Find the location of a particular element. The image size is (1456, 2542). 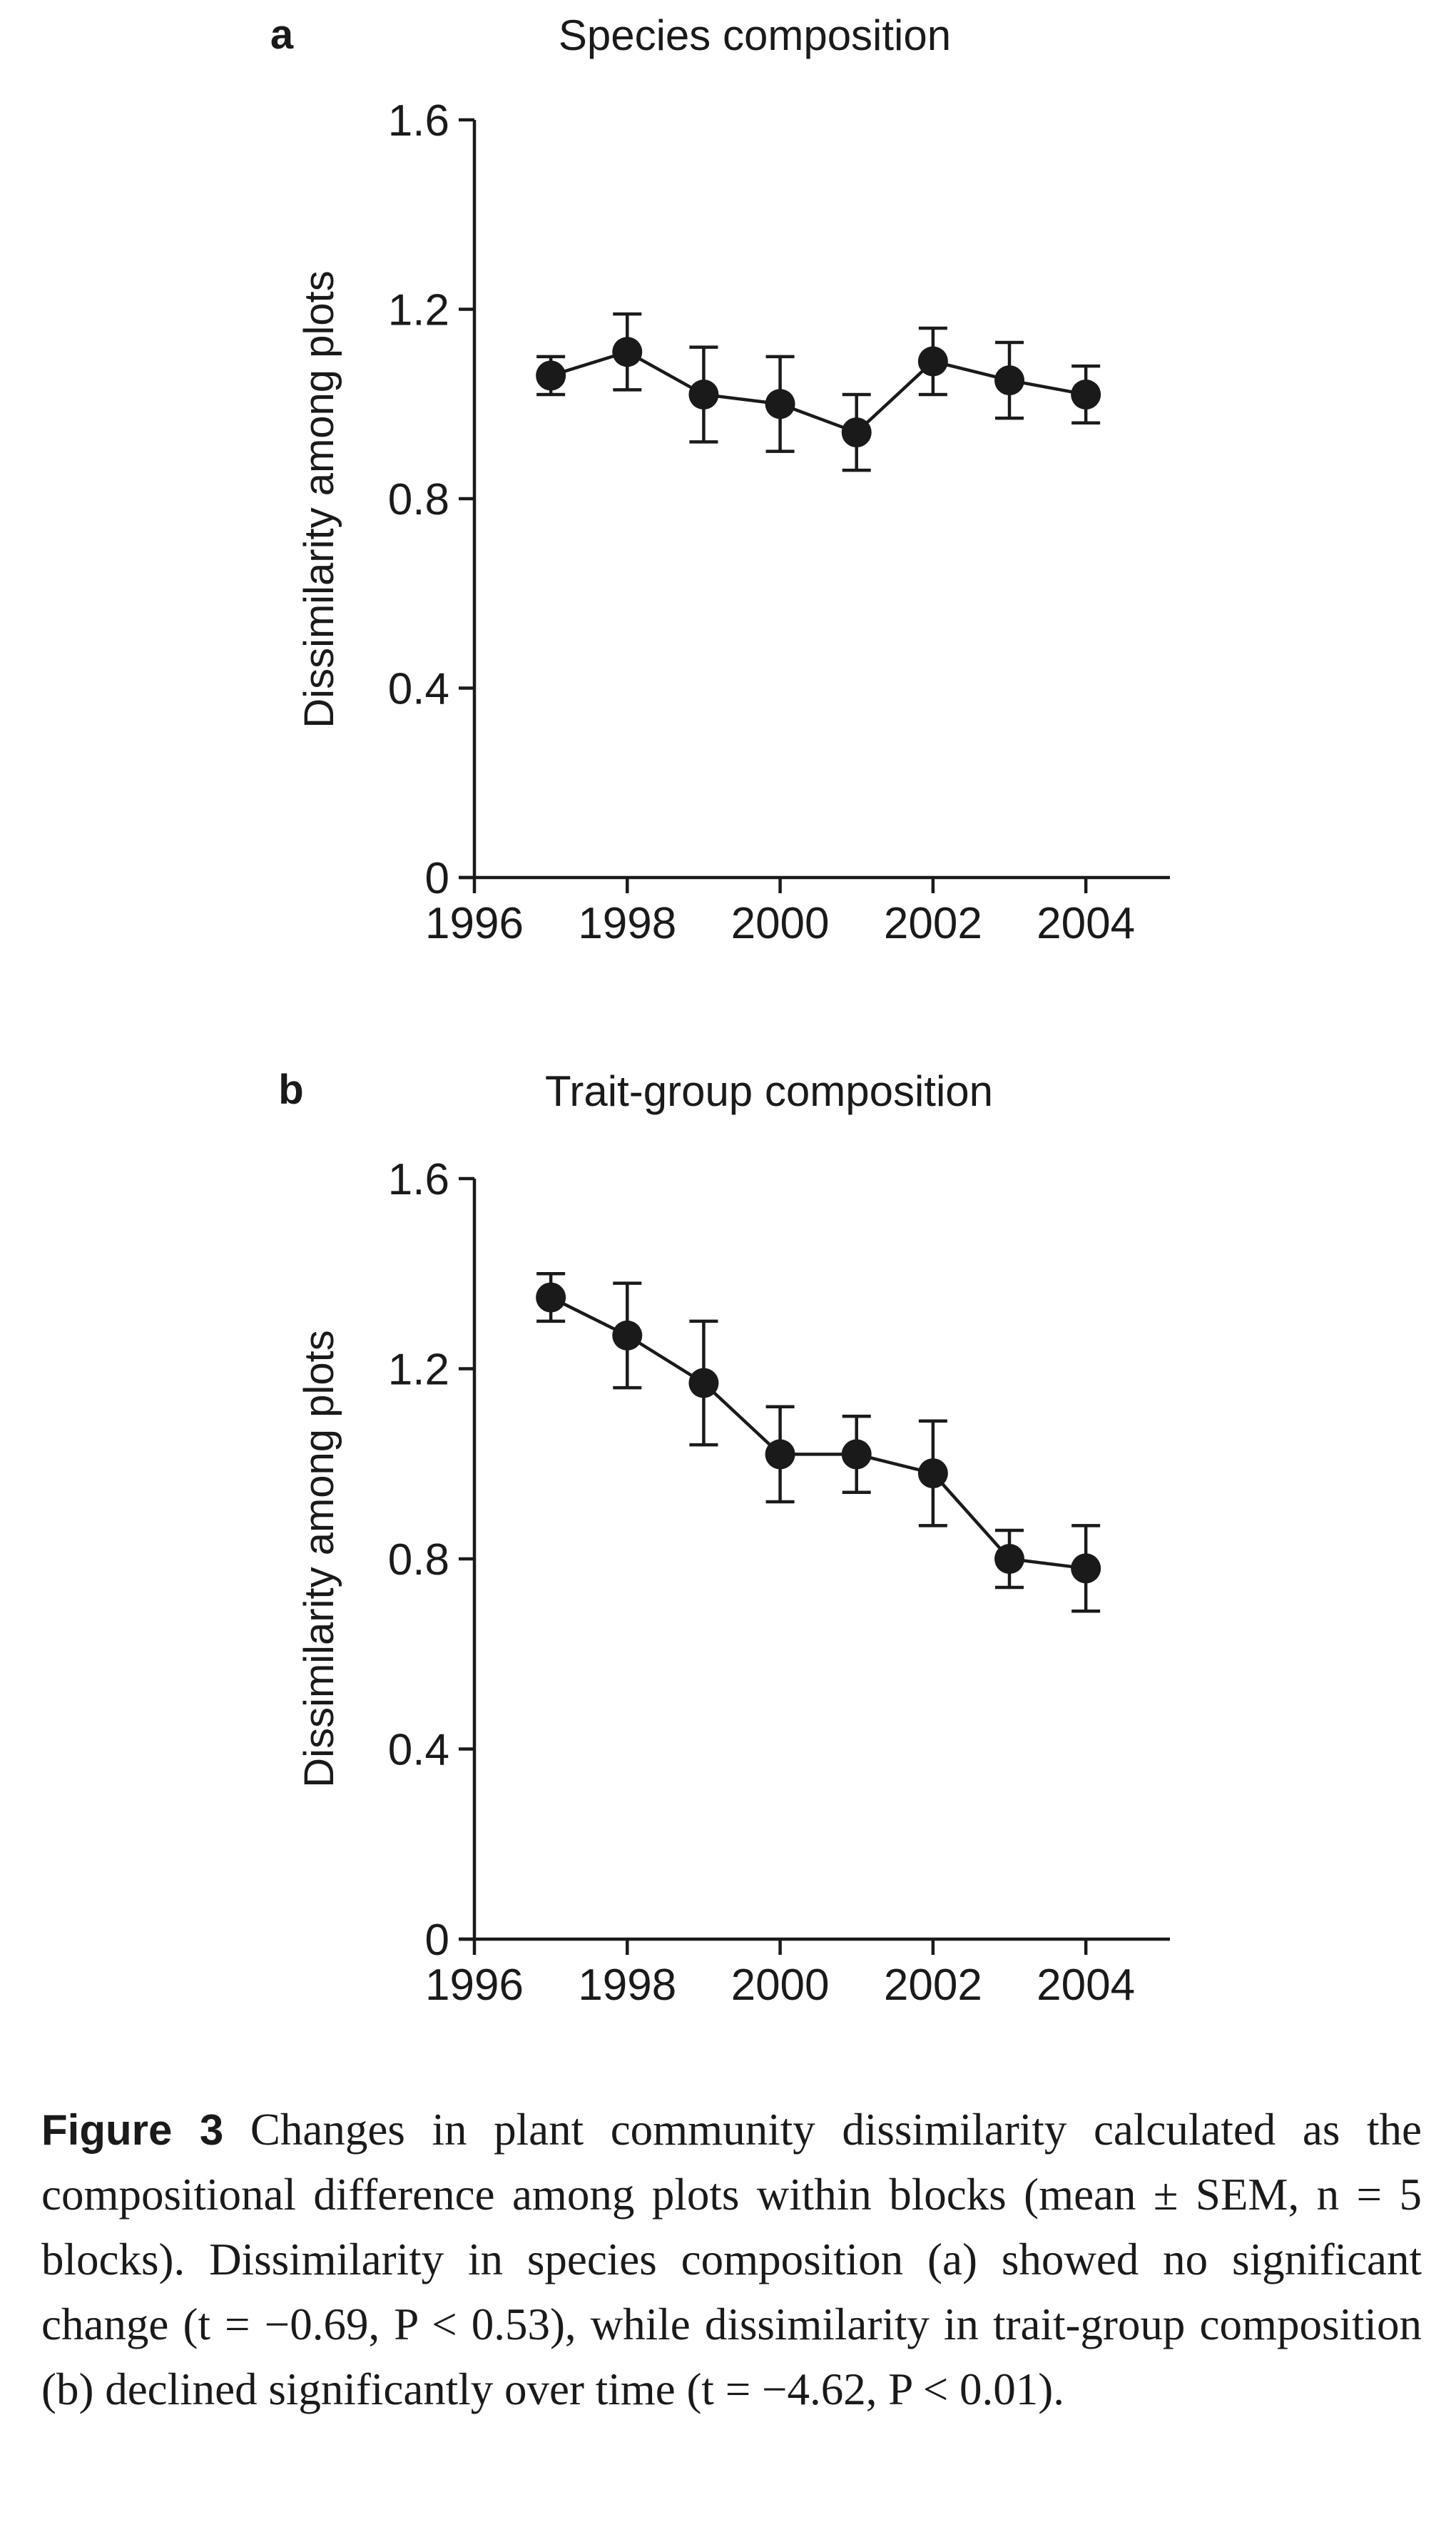

panel-b-marks is located at coordinates (818, 1442).